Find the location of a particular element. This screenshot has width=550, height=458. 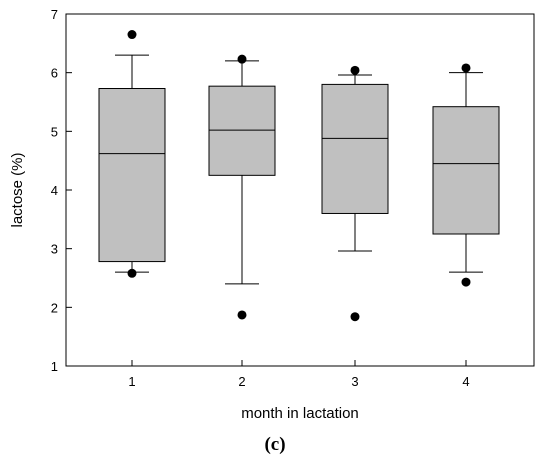

y-tick-label: 4 is located at coordinates (54, 190).